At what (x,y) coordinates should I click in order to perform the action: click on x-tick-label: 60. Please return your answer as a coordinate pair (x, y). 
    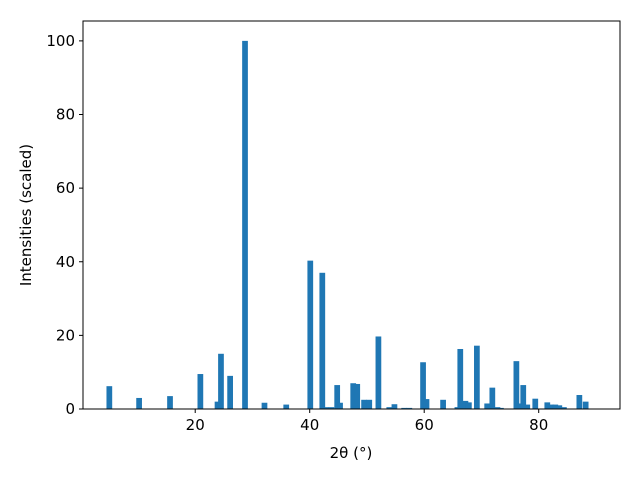
    Looking at the image, I should click on (424, 425).